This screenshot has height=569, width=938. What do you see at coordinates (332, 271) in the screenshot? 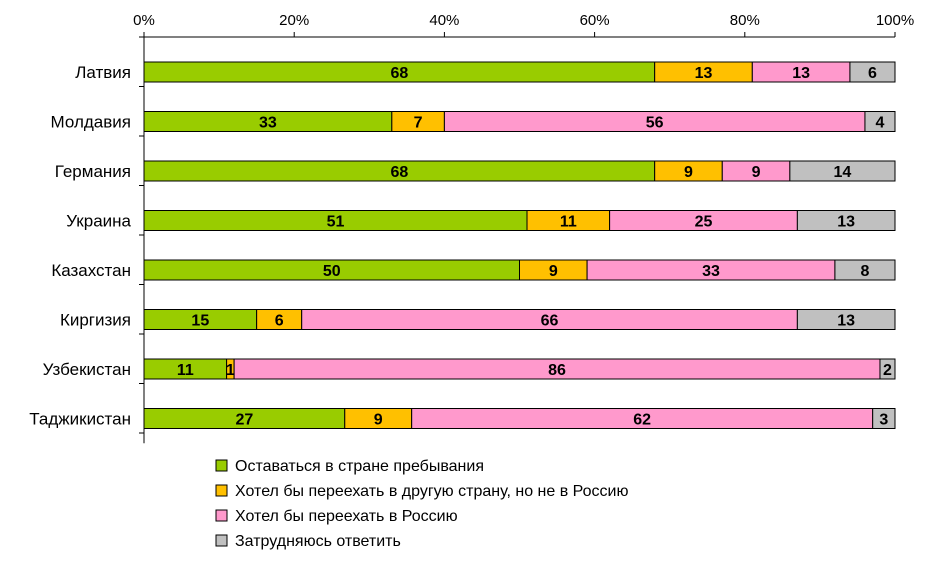
I see `data-label: 50` at bounding box center [332, 271].